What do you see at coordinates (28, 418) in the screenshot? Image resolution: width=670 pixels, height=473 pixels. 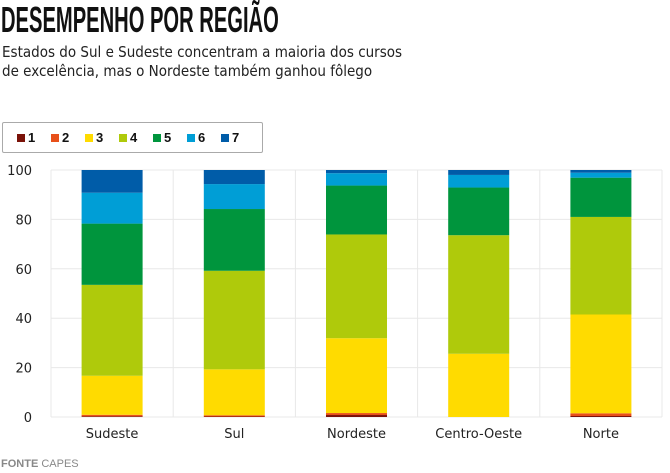 I see `y-tick-label: 0` at bounding box center [28, 418].